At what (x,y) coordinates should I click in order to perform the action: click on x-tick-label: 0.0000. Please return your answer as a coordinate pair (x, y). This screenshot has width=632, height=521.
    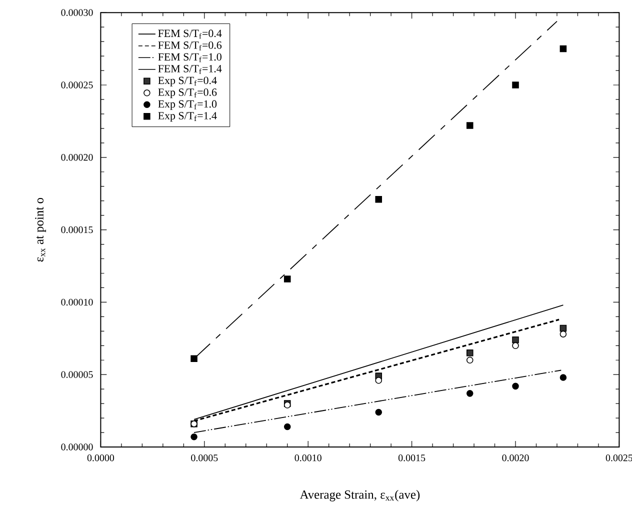
    Looking at the image, I should click on (100, 458).